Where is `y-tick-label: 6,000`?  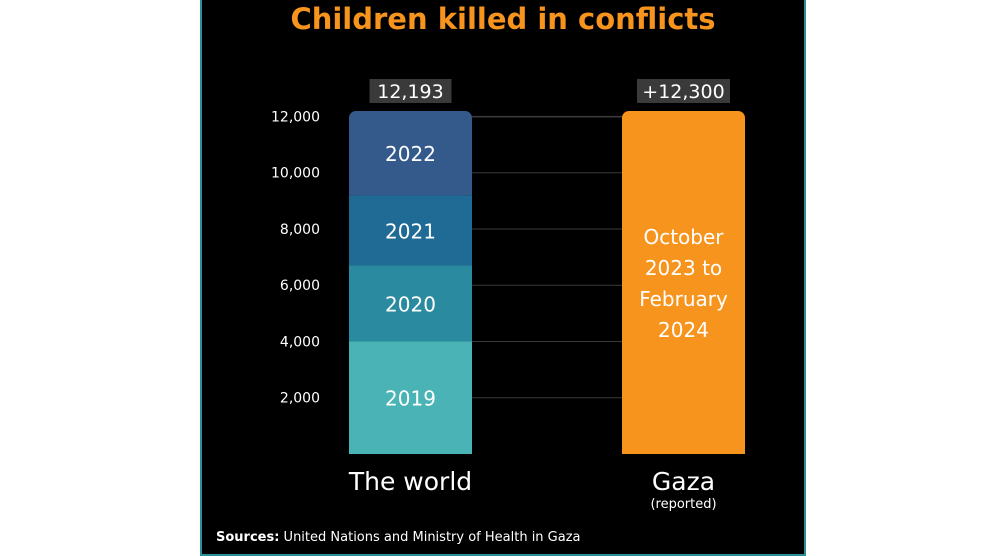
y-tick-label: 6,000 is located at coordinates (300, 286).